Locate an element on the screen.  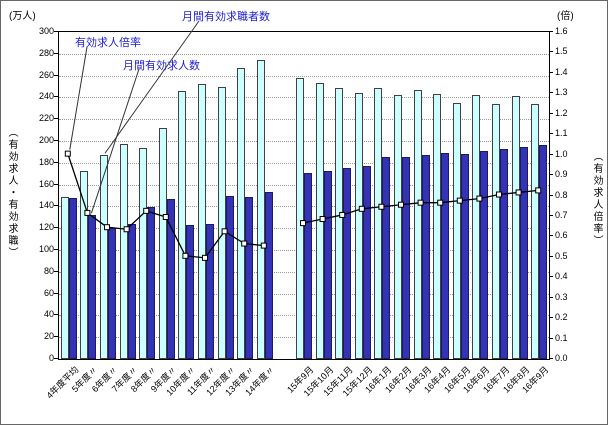
right-axis-tick-label: 1.4 is located at coordinates (561, 71).